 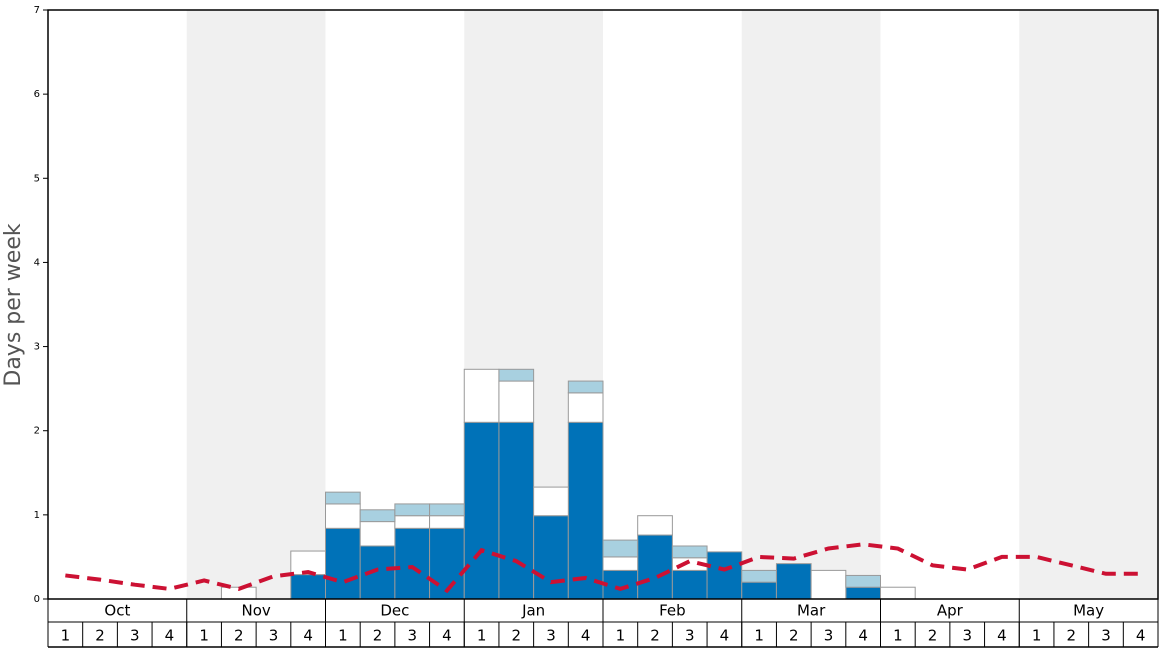 What do you see at coordinates (37, 599) in the screenshot?
I see `y-tick-label: 0` at bounding box center [37, 599].